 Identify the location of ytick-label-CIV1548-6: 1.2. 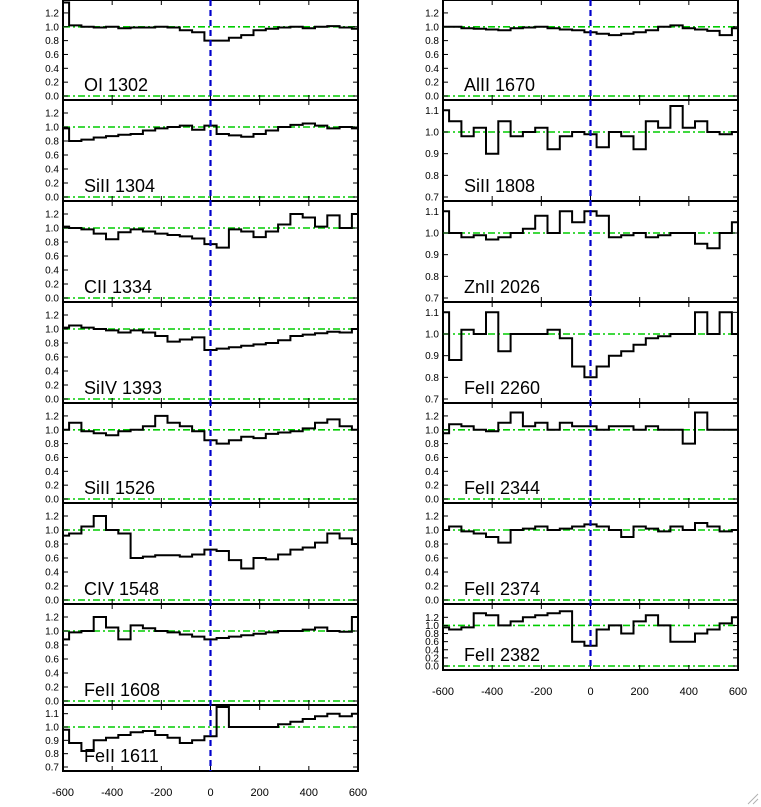
(52, 517).